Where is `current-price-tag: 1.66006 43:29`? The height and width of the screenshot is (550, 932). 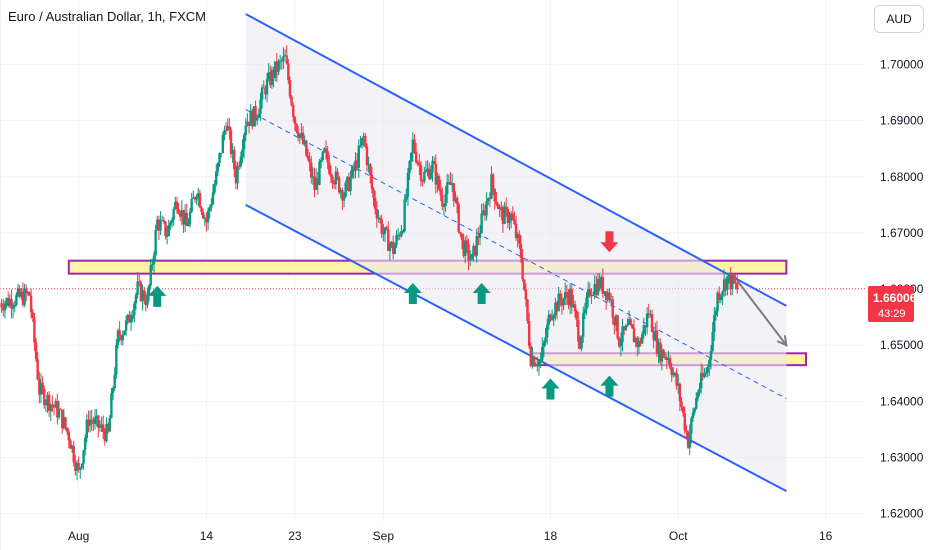 current-price-tag: 1.66006 43:29 is located at coordinates (892, 304).